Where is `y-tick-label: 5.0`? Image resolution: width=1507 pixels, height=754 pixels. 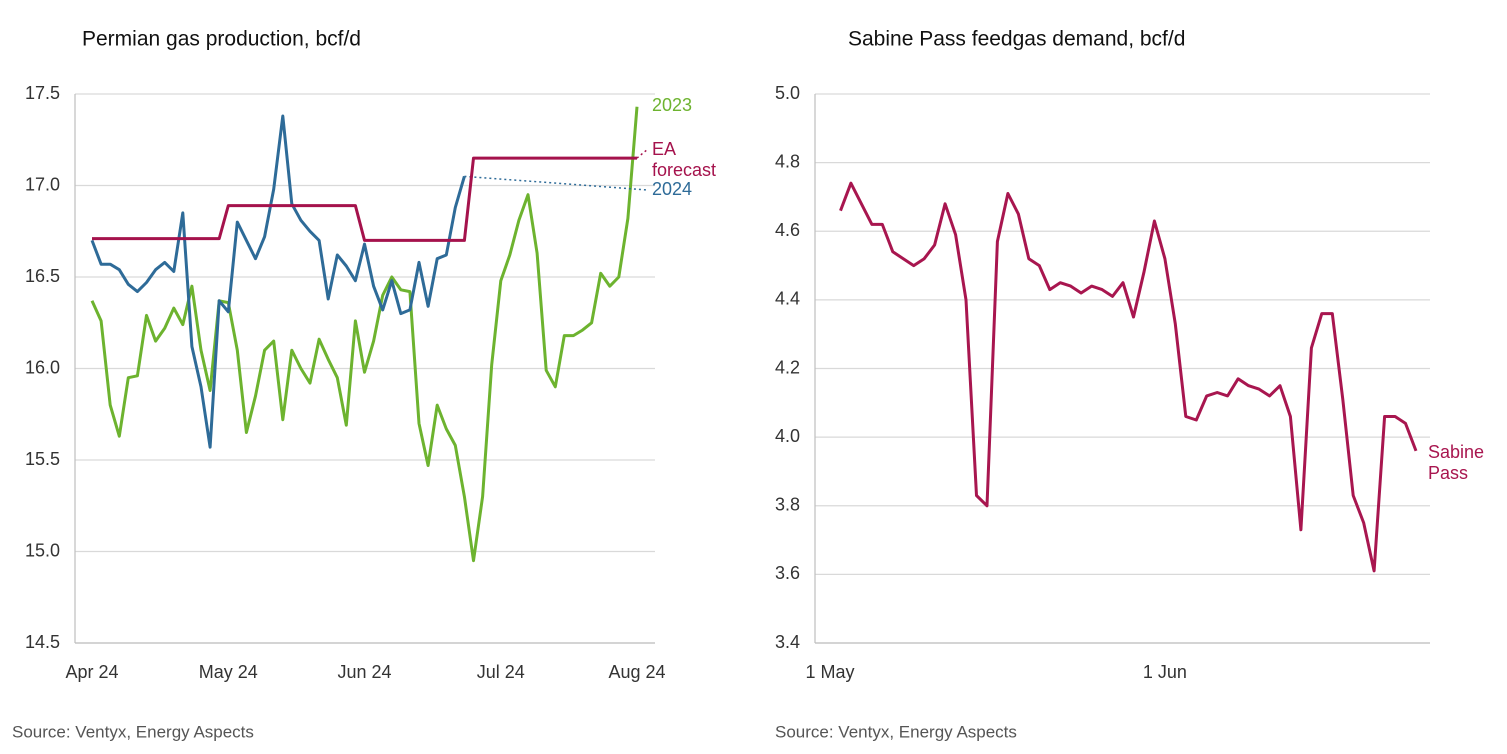 y-tick-label: 5.0 is located at coordinates (787, 93).